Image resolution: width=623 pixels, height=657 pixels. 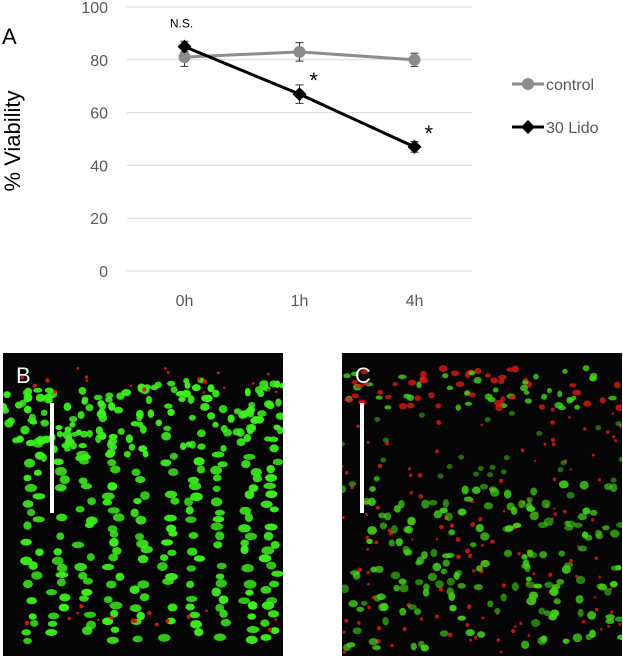 I want to click on x-tick-label: 4h, so click(x=415, y=301).